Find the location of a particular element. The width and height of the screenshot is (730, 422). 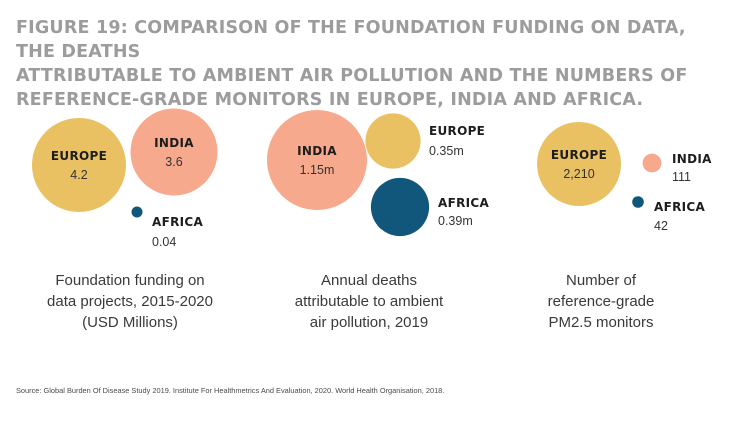

monitors-label-africa: AFRICA is located at coordinates (679, 207).